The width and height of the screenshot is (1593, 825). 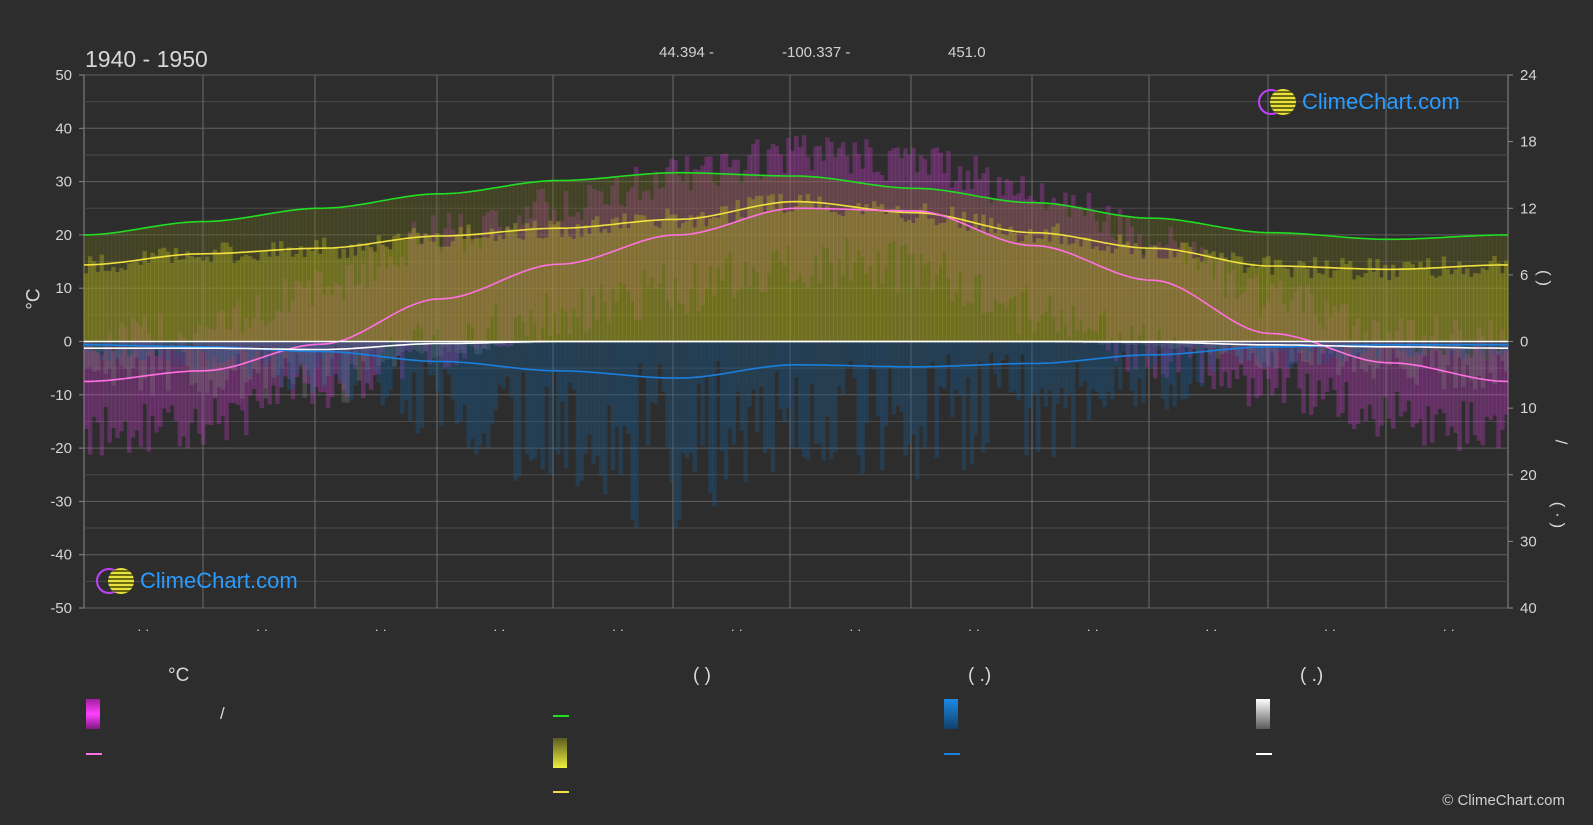 What do you see at coordinates (1264, 754) in the screenshot?
I see `legend-snow-line-swatch` at bounding box center [1264, 754].